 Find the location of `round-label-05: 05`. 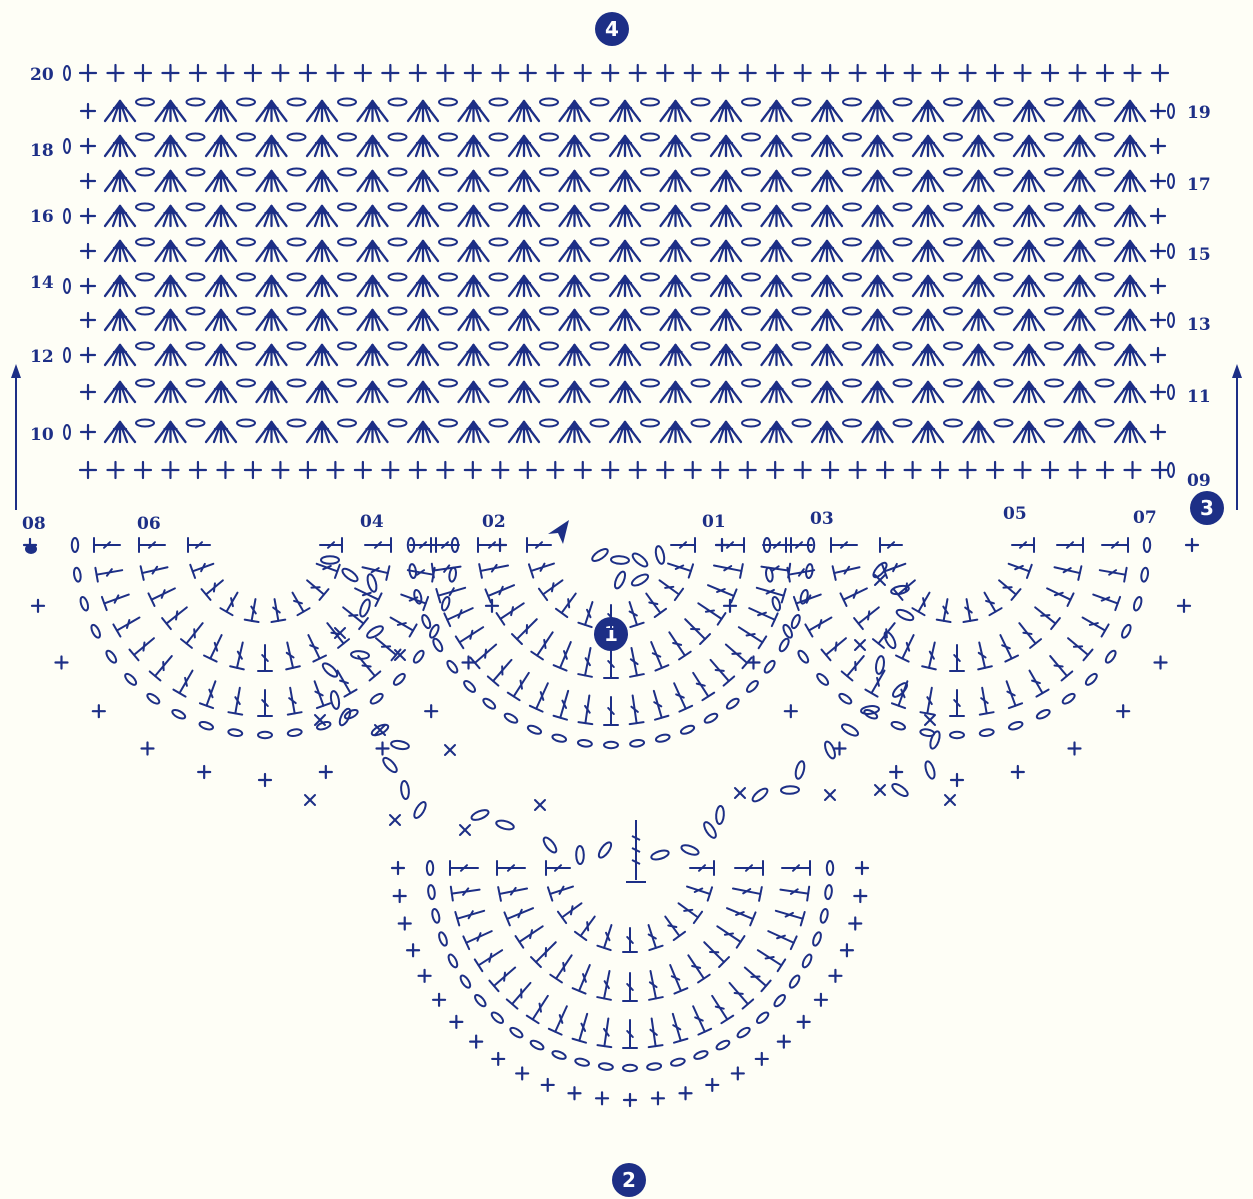

round-label-05: 05 is located at coordinates (1015, 514).